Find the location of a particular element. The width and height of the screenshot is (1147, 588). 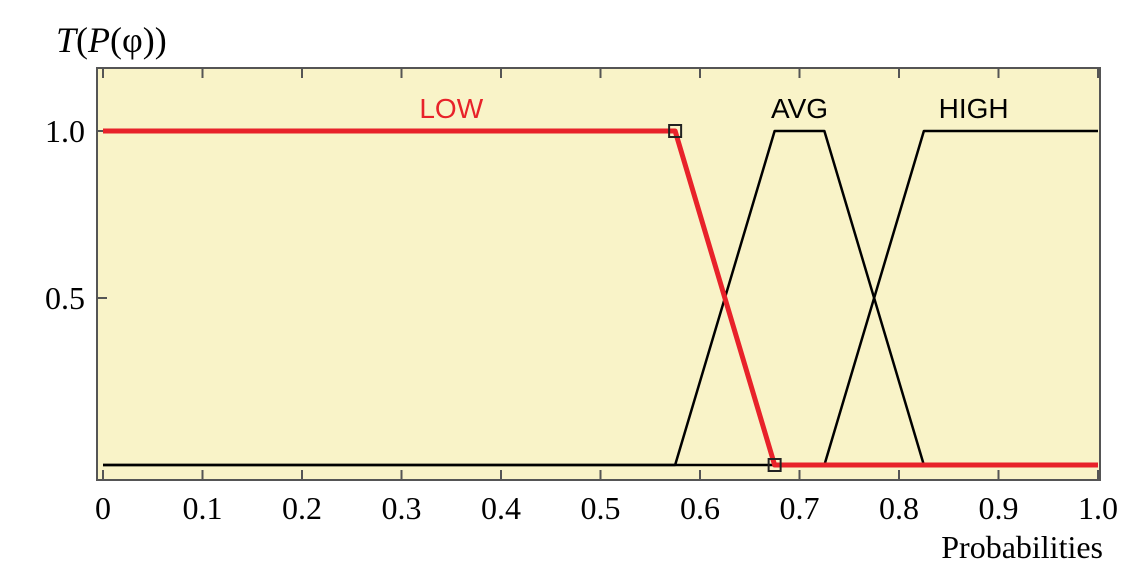

x-tick-label: 0.1 is located at coordinates (203, 508).